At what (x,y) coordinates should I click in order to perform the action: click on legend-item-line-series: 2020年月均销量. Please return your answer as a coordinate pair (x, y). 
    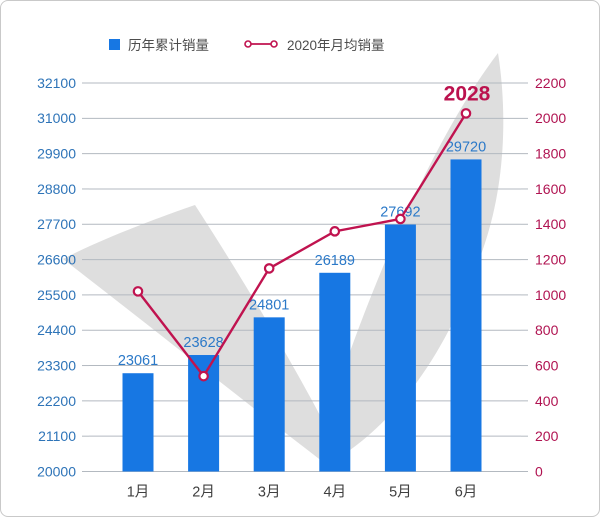
    Looking at the image, I should click on (314, 44).